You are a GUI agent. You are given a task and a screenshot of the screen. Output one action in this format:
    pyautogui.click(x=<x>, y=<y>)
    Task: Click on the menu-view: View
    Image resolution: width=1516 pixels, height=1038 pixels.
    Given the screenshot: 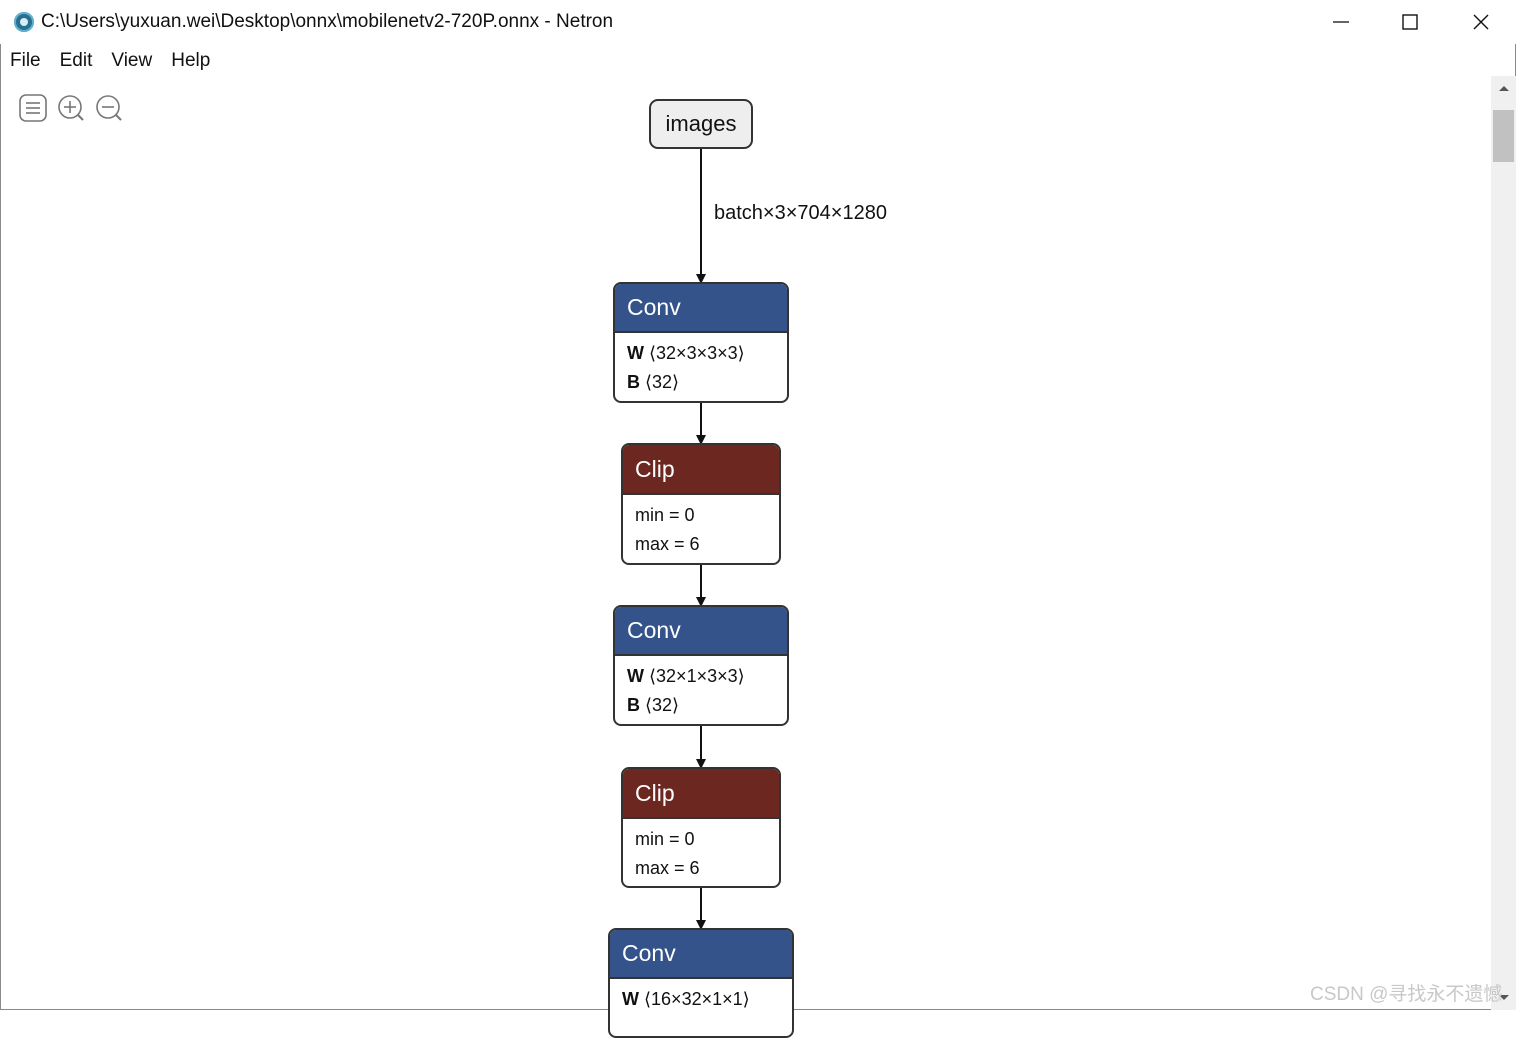 What is the action you would take?
    pyautogui.click(x=132, y=60)
    